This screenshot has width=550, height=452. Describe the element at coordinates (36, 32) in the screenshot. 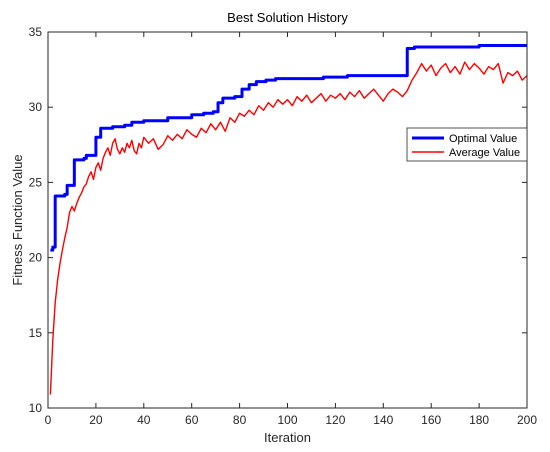

I see `y-tick-label: 35` at that location.